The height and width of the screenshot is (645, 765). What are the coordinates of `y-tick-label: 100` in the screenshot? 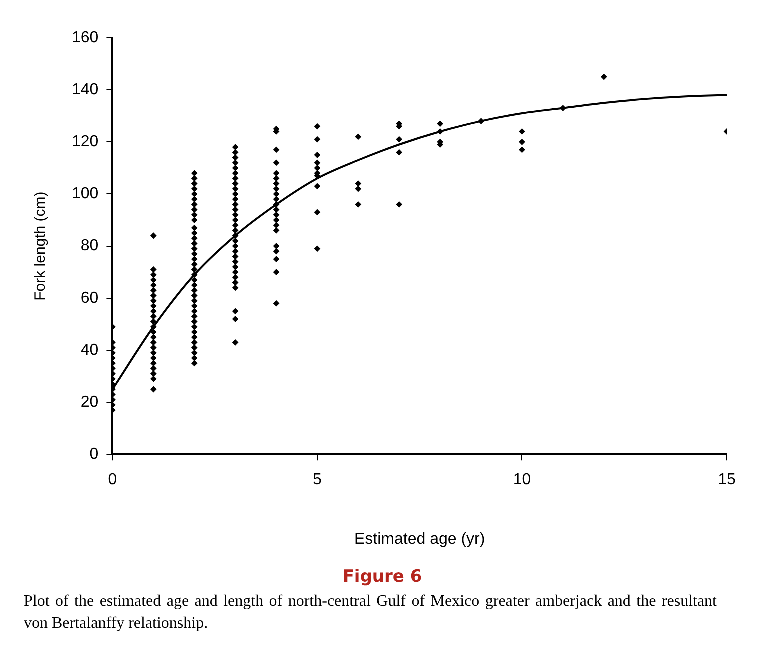 It's located at (85, 194).